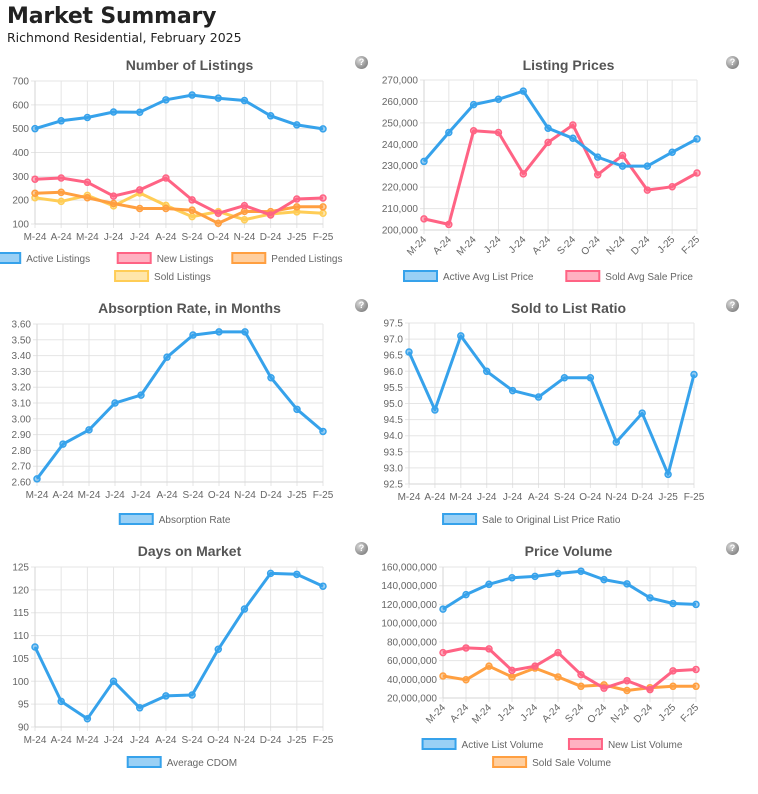 The height and width of the screenshot is (794, 758). I want to click on legend-item: Average CDOM, so click(181, 762).